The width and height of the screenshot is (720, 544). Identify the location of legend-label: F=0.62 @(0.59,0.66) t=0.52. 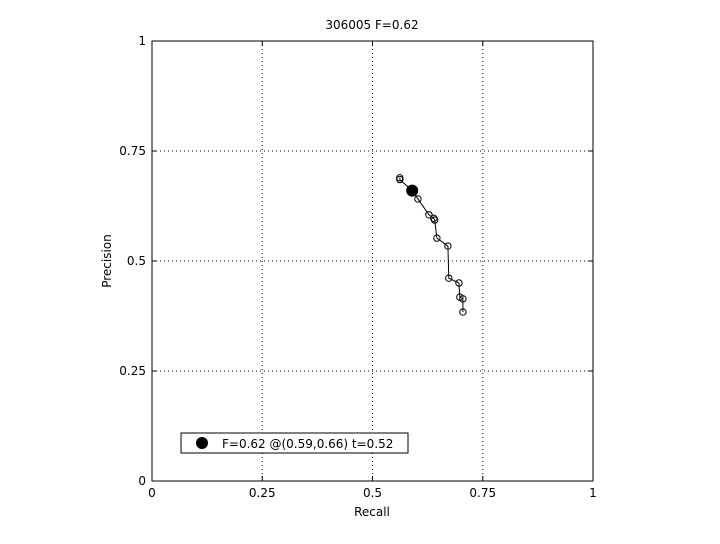
(307, 444).